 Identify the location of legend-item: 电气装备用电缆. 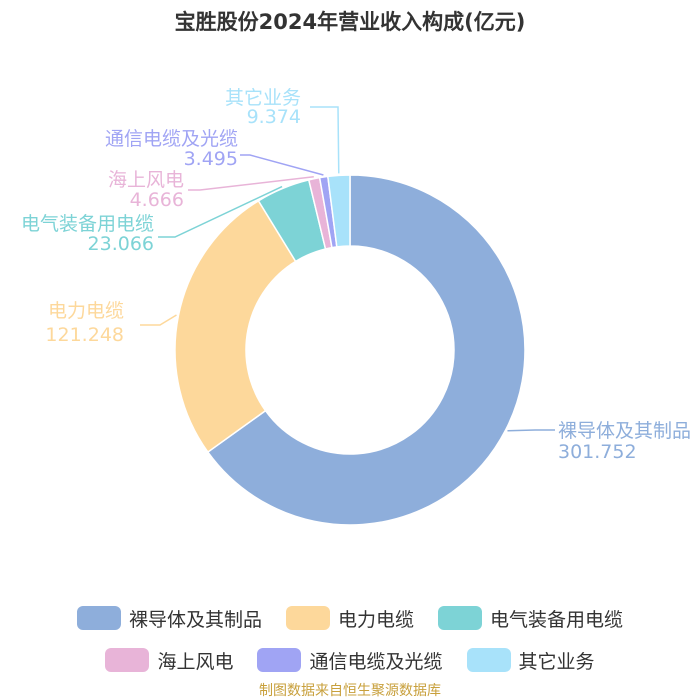
(530, 618).